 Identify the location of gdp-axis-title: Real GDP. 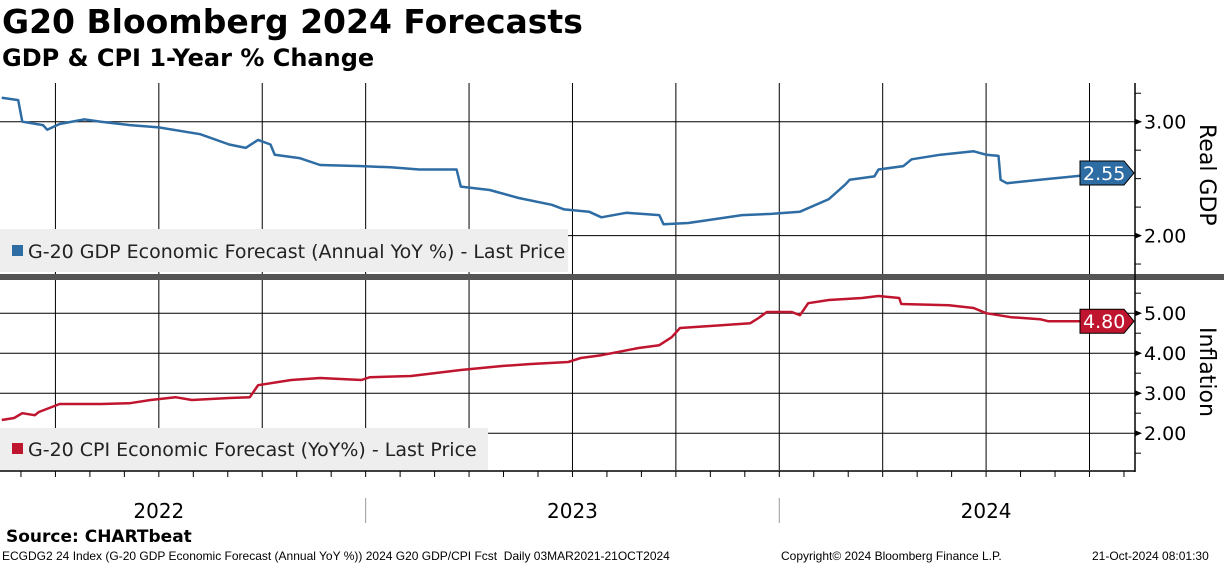
(1206, 175).